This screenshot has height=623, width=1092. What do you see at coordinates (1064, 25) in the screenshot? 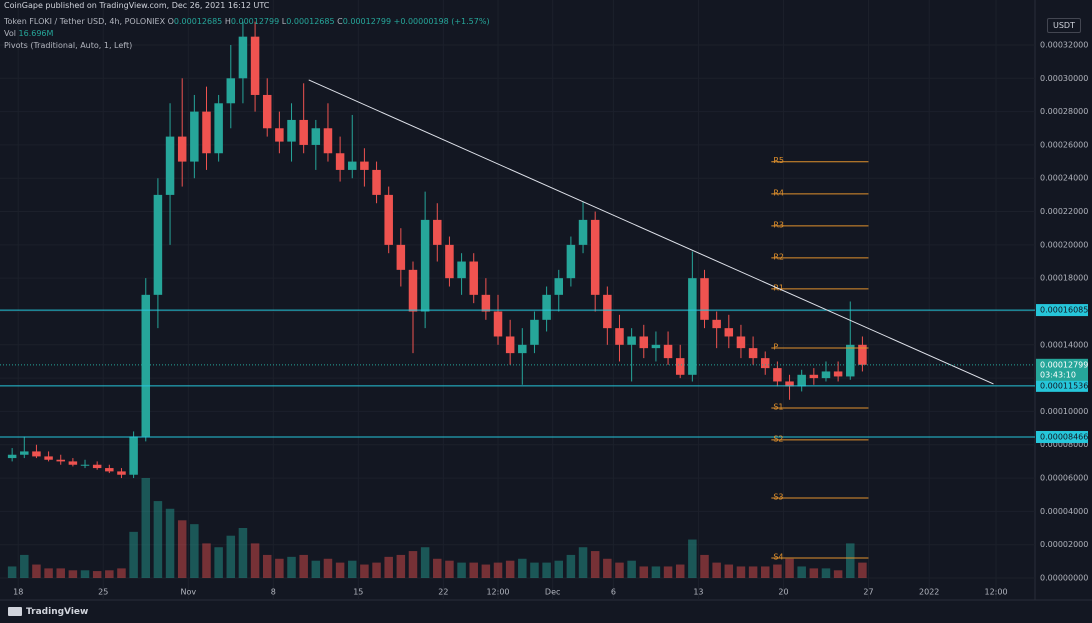
I see `currency-button: USDT` at bounding box center [1064, 25].